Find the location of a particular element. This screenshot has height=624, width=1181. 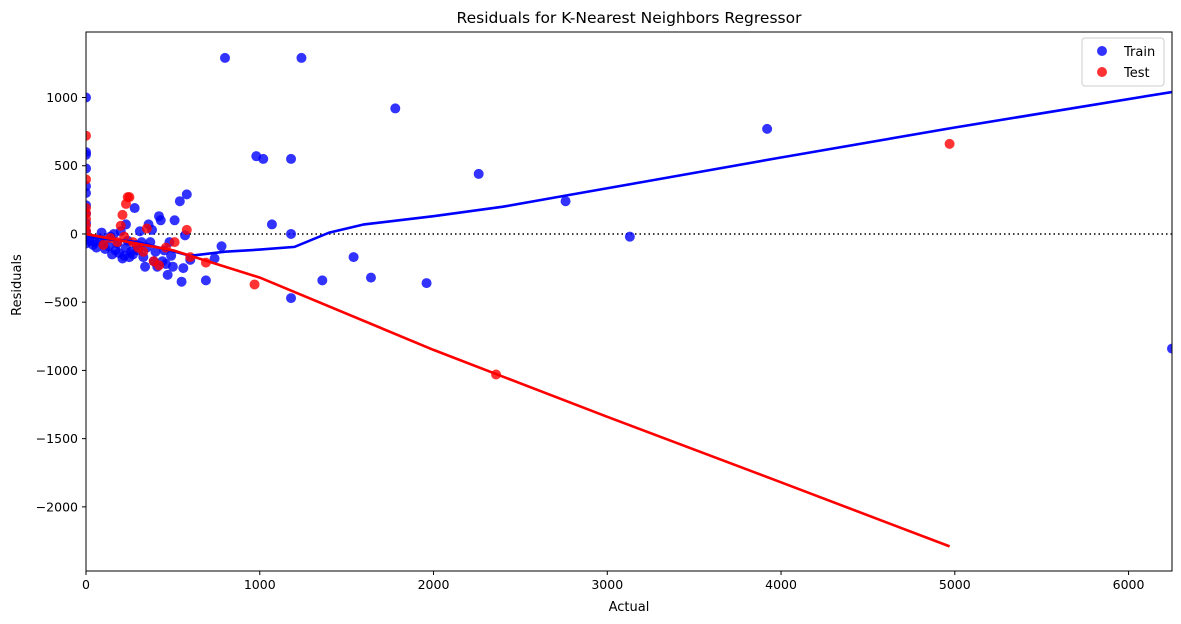

legend-label-train: Train is located at coordinates (1139, 52).